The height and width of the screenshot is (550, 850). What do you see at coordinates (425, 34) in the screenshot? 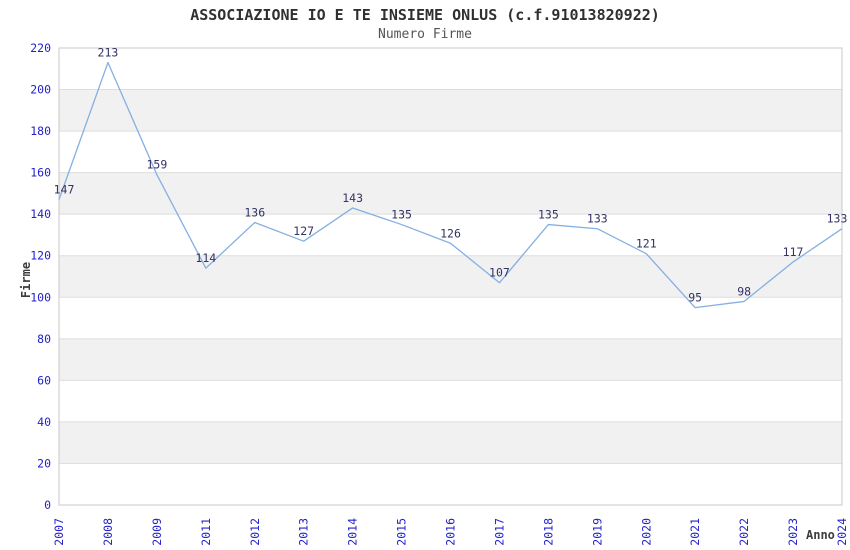
I see `chart-subtitle: Numero Firme` at bounding box center [425, 34].